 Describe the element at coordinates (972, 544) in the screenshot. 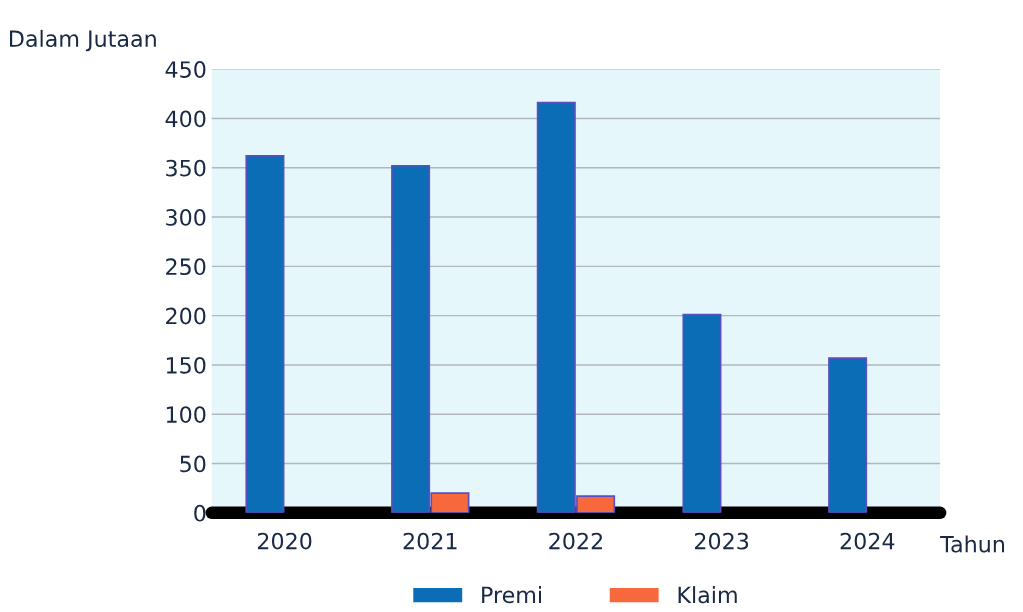

I see `x-axis-title: Tahun` at that location.